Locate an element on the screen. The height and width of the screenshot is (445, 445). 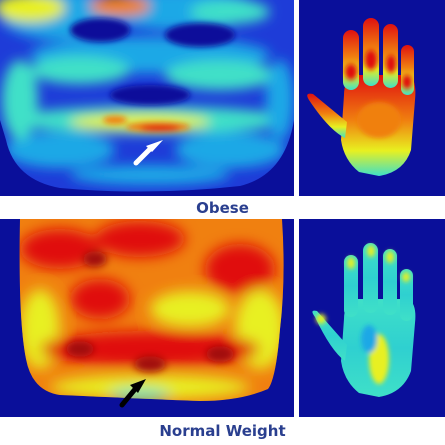
black-arrow-icon is located at coordinates (132, 393).